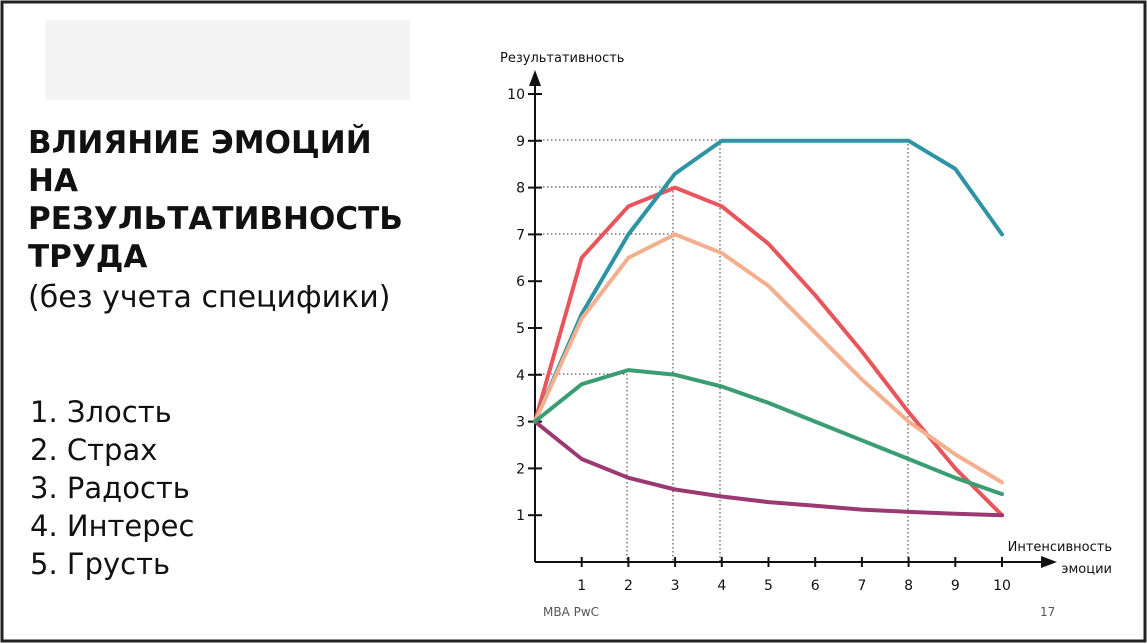  Describe the element at coordinates (53, 181) in the screenshot. I see `title-line: НА` at that location.